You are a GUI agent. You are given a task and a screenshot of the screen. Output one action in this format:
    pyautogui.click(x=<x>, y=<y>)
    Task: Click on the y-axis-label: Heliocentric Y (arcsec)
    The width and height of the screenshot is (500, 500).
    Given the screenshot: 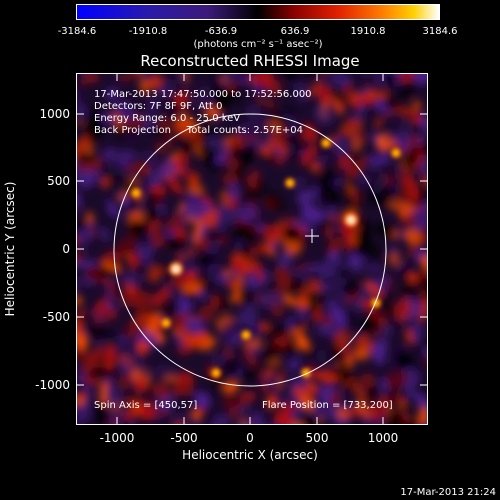 What is the action you would take?
    pyautogui.click(x=10, y=249)
    